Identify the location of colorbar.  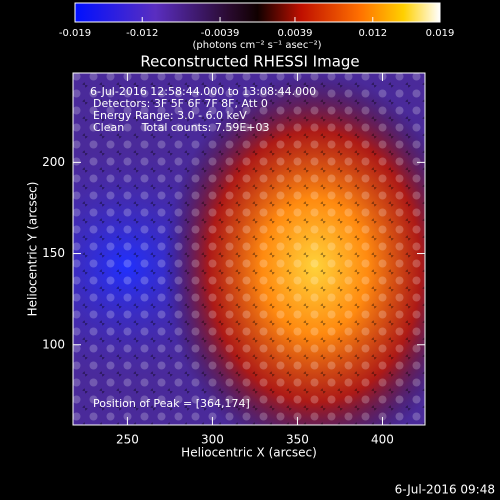
(257, 12).